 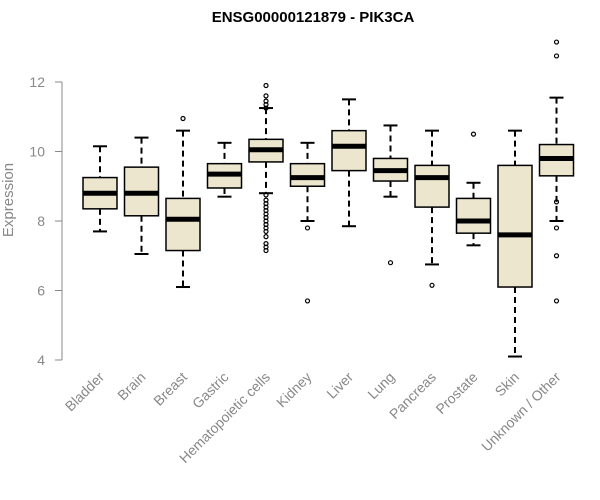 I want to click on x-category-label: Bladder, so click(x=85, y=392).